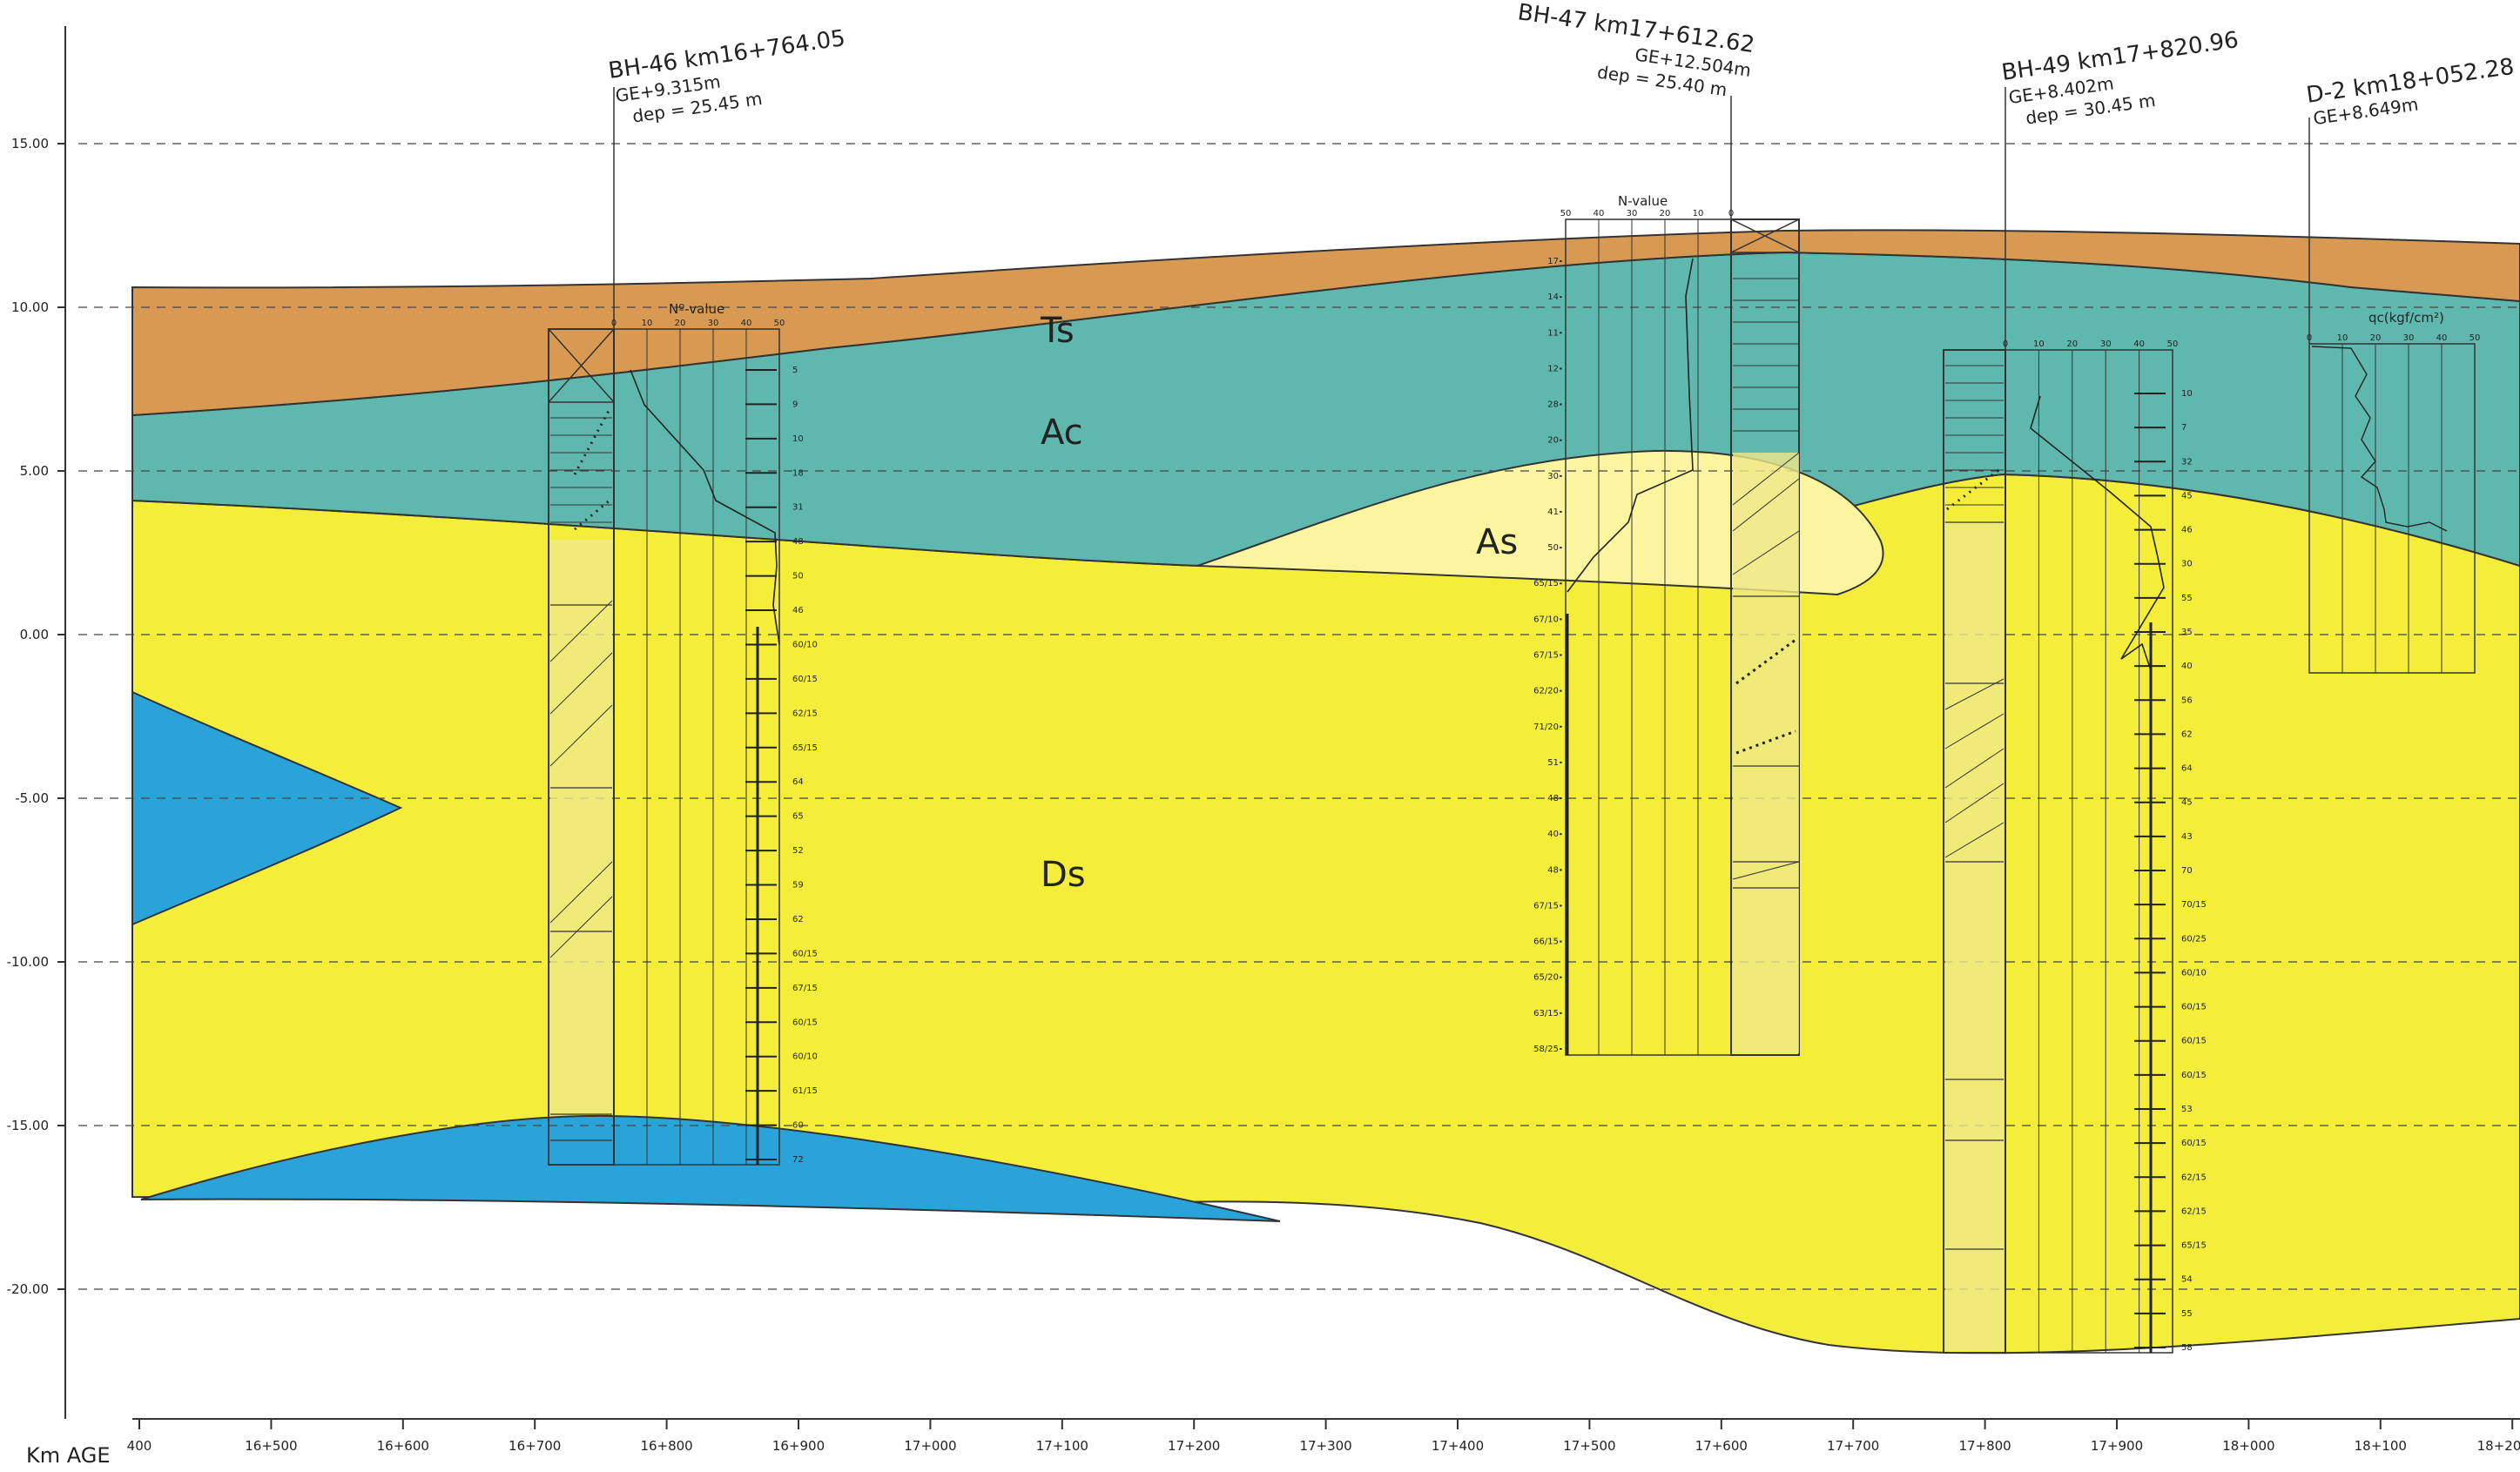 The height and width of the screenshot is (1472, 2520). What do you see at coordinates (2194, 939) in the screenshot?
I see `nvalue-label: 60/25` at bounding box center [2194, 939].